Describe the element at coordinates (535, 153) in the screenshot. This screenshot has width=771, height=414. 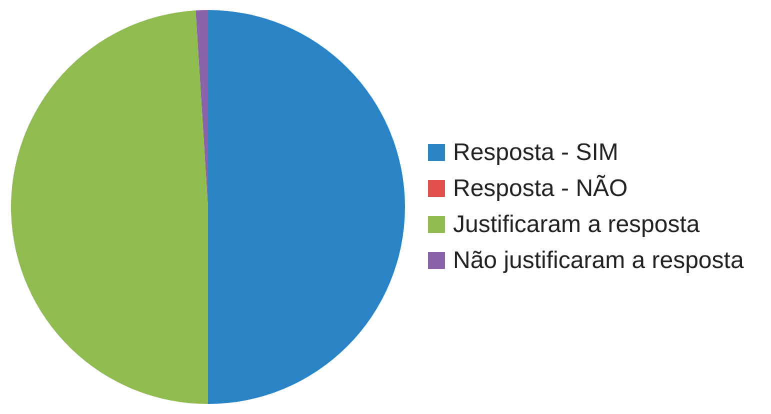
I see `legend-label: Resposta - SIM` at that location.